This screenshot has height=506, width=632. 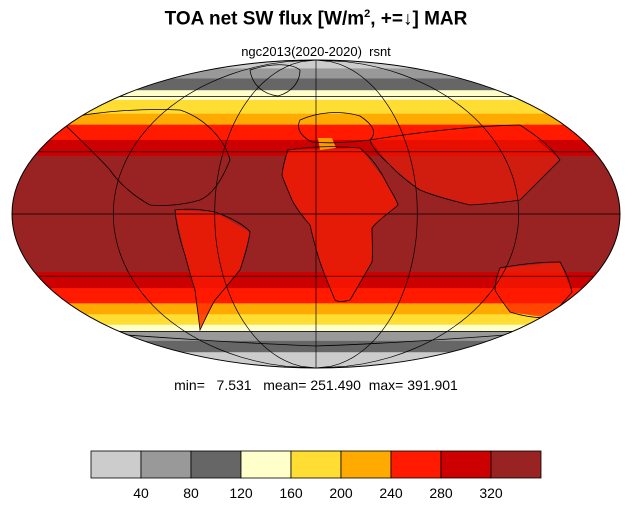 What do you see at coordinates (391, 493) in the screenshot?
I see `colorbar-label: 240` at bounding box center [391, 493].